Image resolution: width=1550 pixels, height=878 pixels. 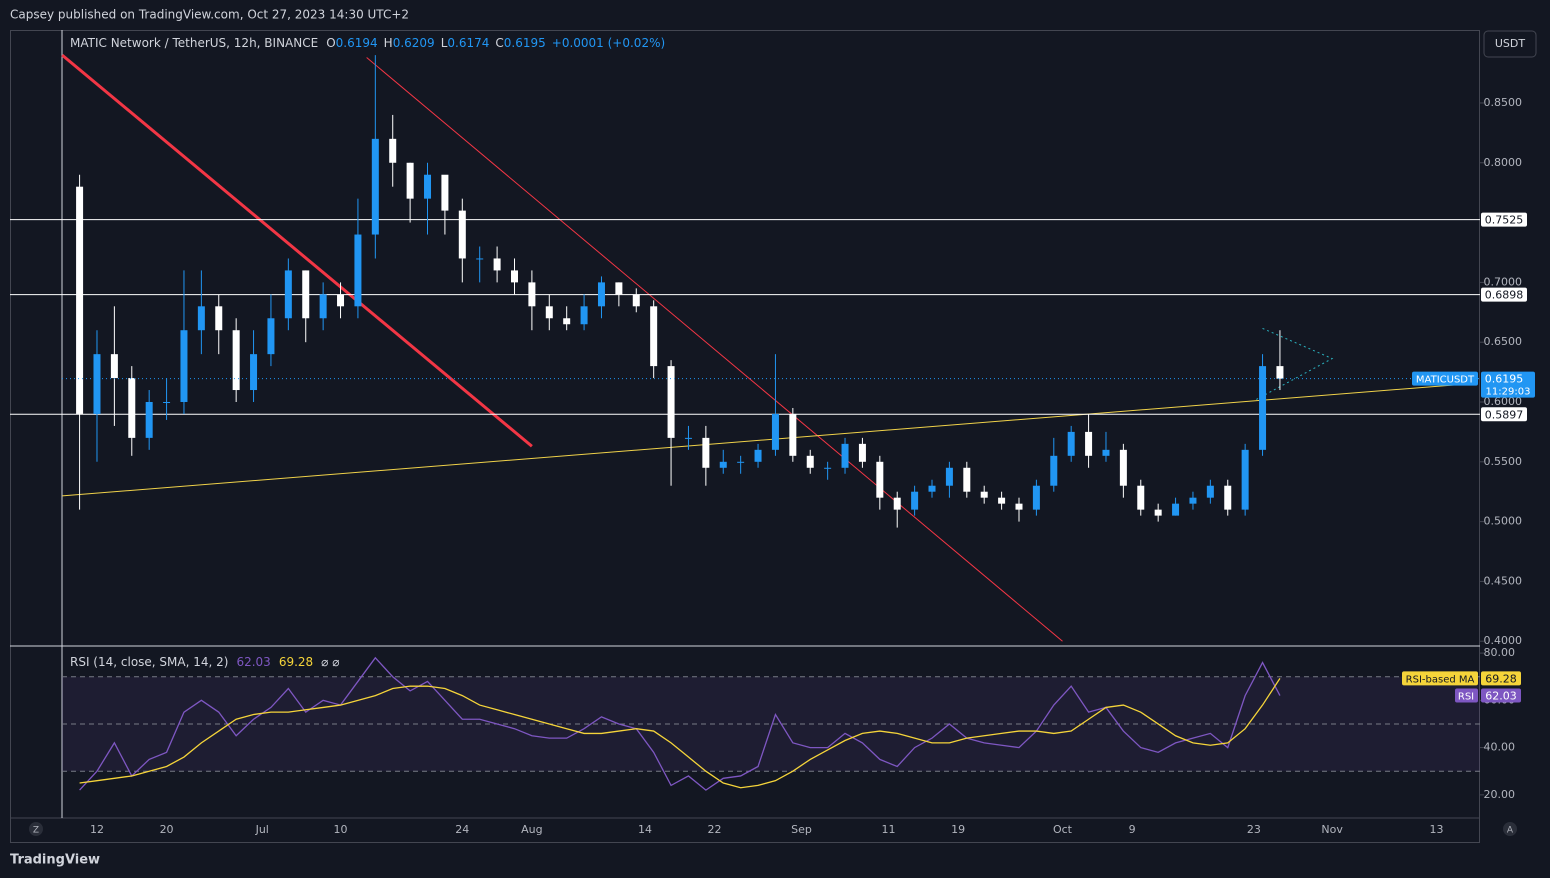 I want to click on x-tick-label: Aug, so click(x=531, y=829).